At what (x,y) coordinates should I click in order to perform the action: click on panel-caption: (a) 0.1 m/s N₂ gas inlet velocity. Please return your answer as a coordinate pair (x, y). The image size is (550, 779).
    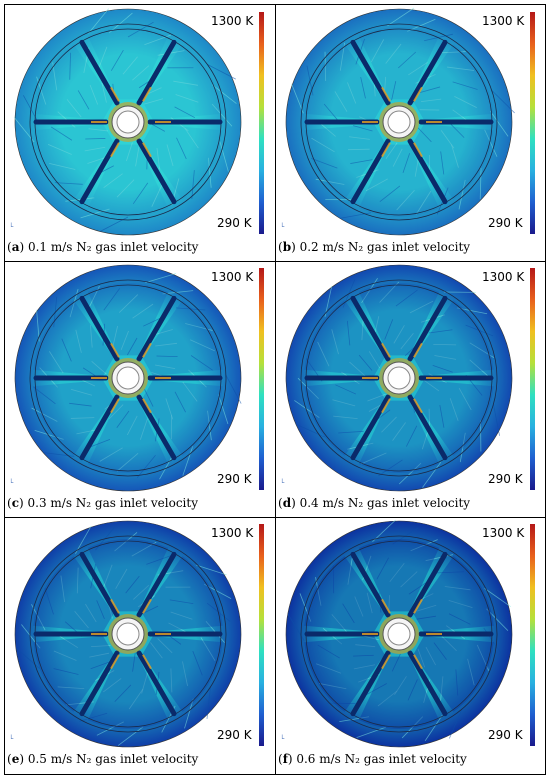
    Looking at the image, I should click on (103, 247).